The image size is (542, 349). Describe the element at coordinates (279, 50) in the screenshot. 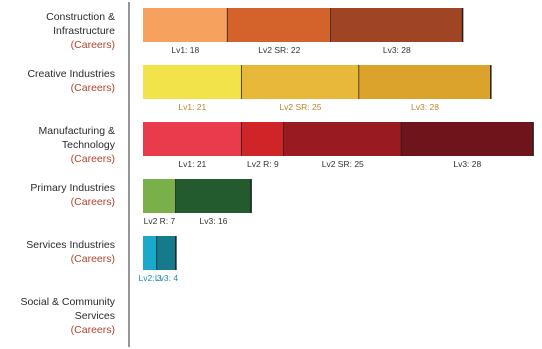

I see `segment-value-label: Lv2 SR: 22` at that location.